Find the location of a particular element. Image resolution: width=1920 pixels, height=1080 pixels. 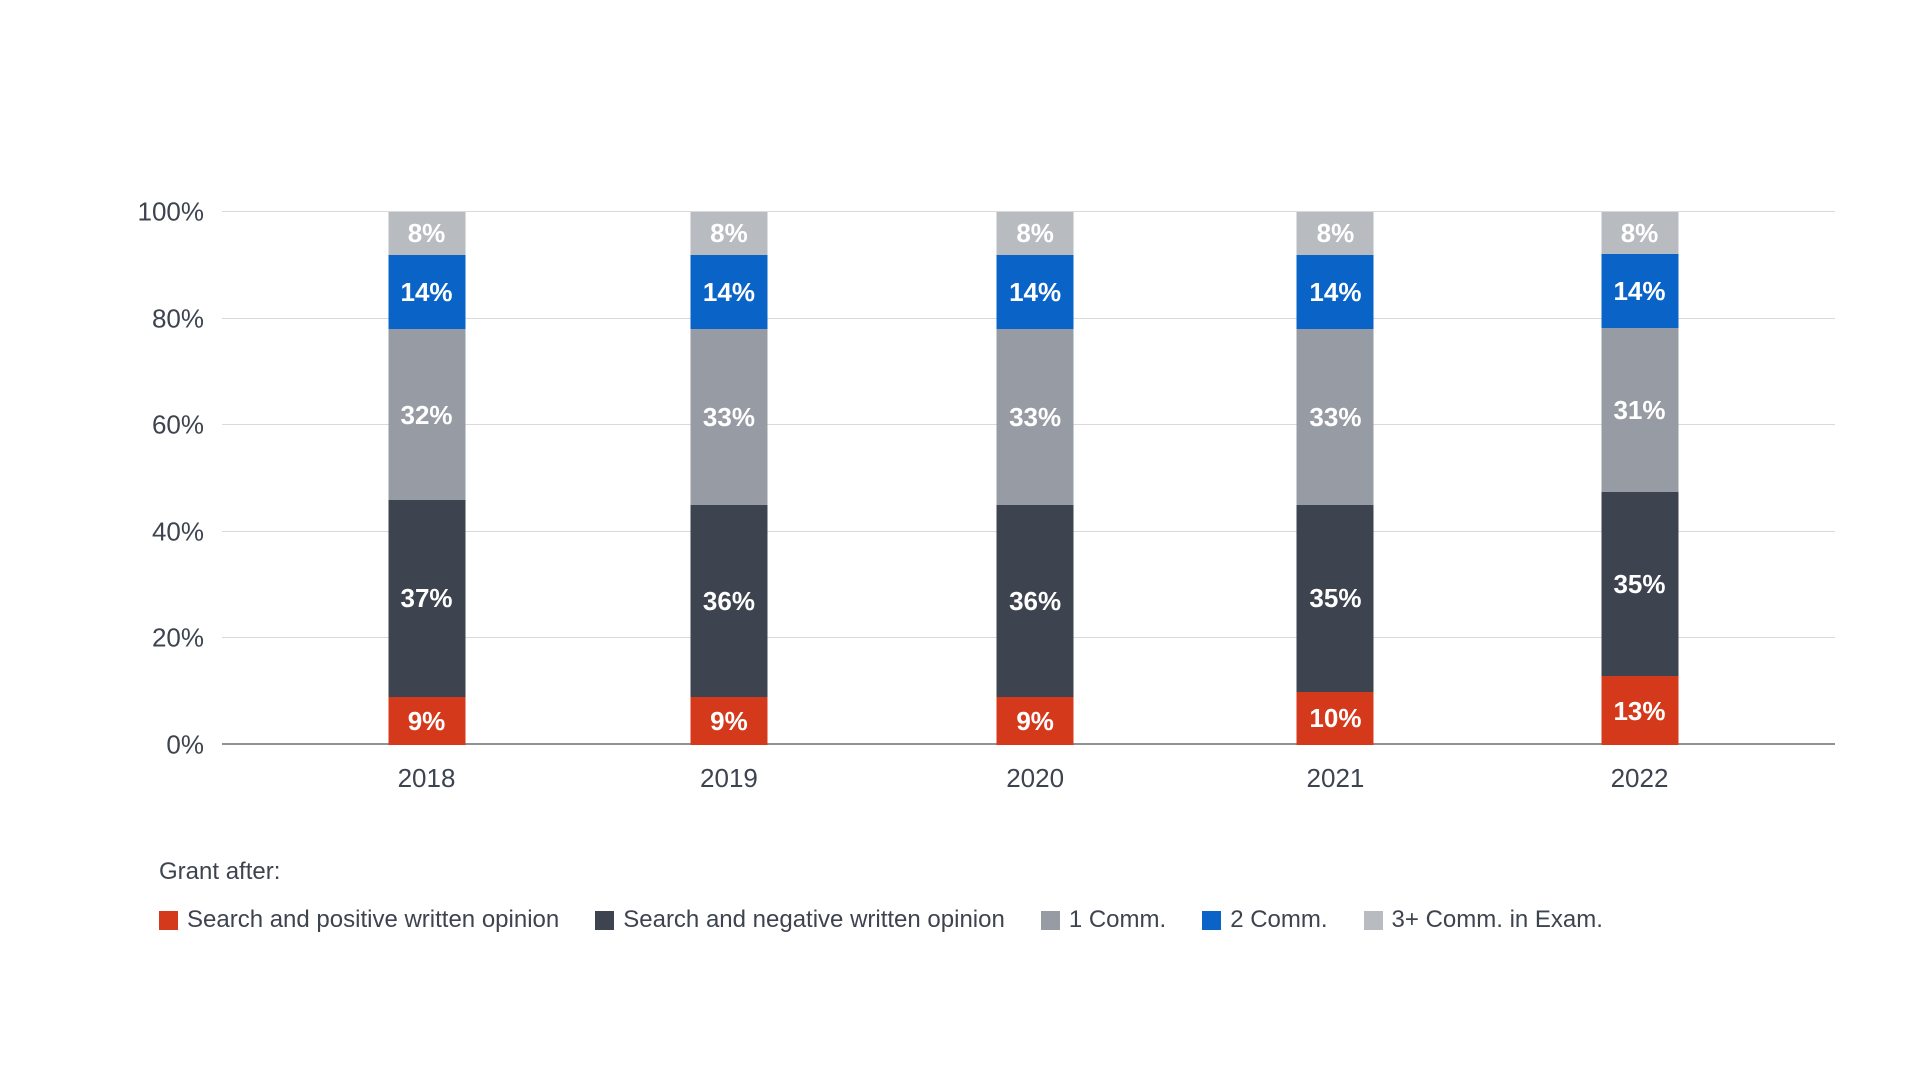

x-tick-label: 2021 is located at coordinates (1335, 778).